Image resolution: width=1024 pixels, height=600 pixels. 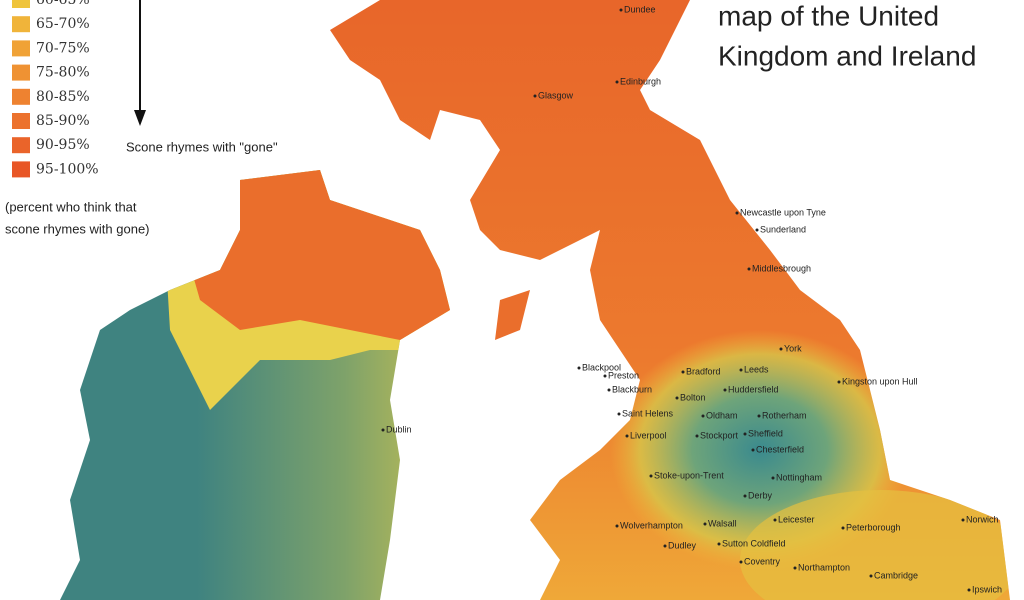 I want to click on arrow-label: Scone rhymes with "gone", so click(x=202, y=146).